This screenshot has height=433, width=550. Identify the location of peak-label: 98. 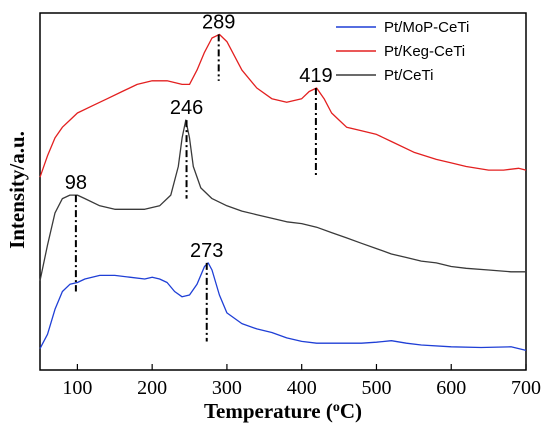
(76, 183).